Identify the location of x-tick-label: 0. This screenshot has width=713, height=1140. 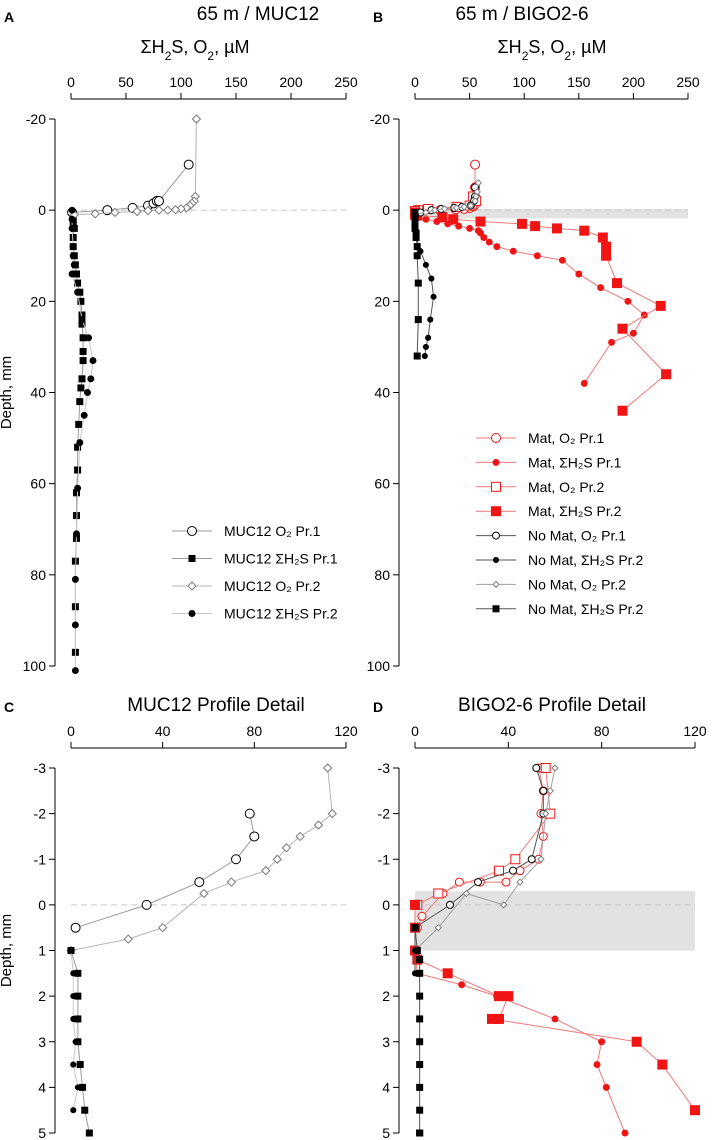
(415, 731).